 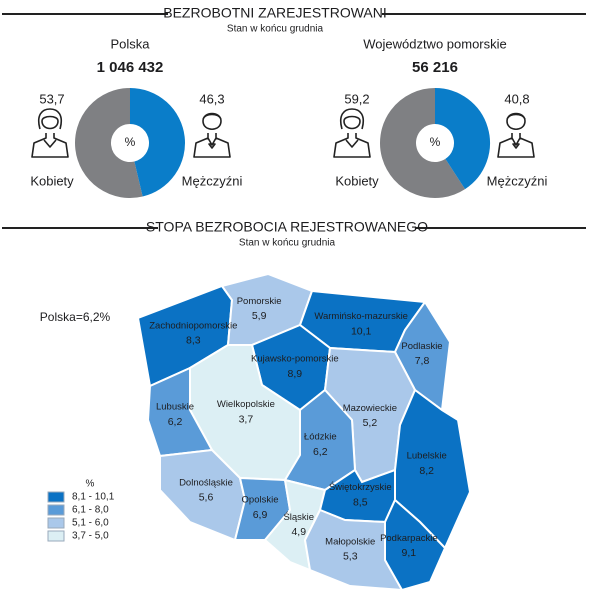 What do you see at coordinates (193, 341) in the screenshot?
I see `region-value: 8,3` at bounding box center [193, 341].